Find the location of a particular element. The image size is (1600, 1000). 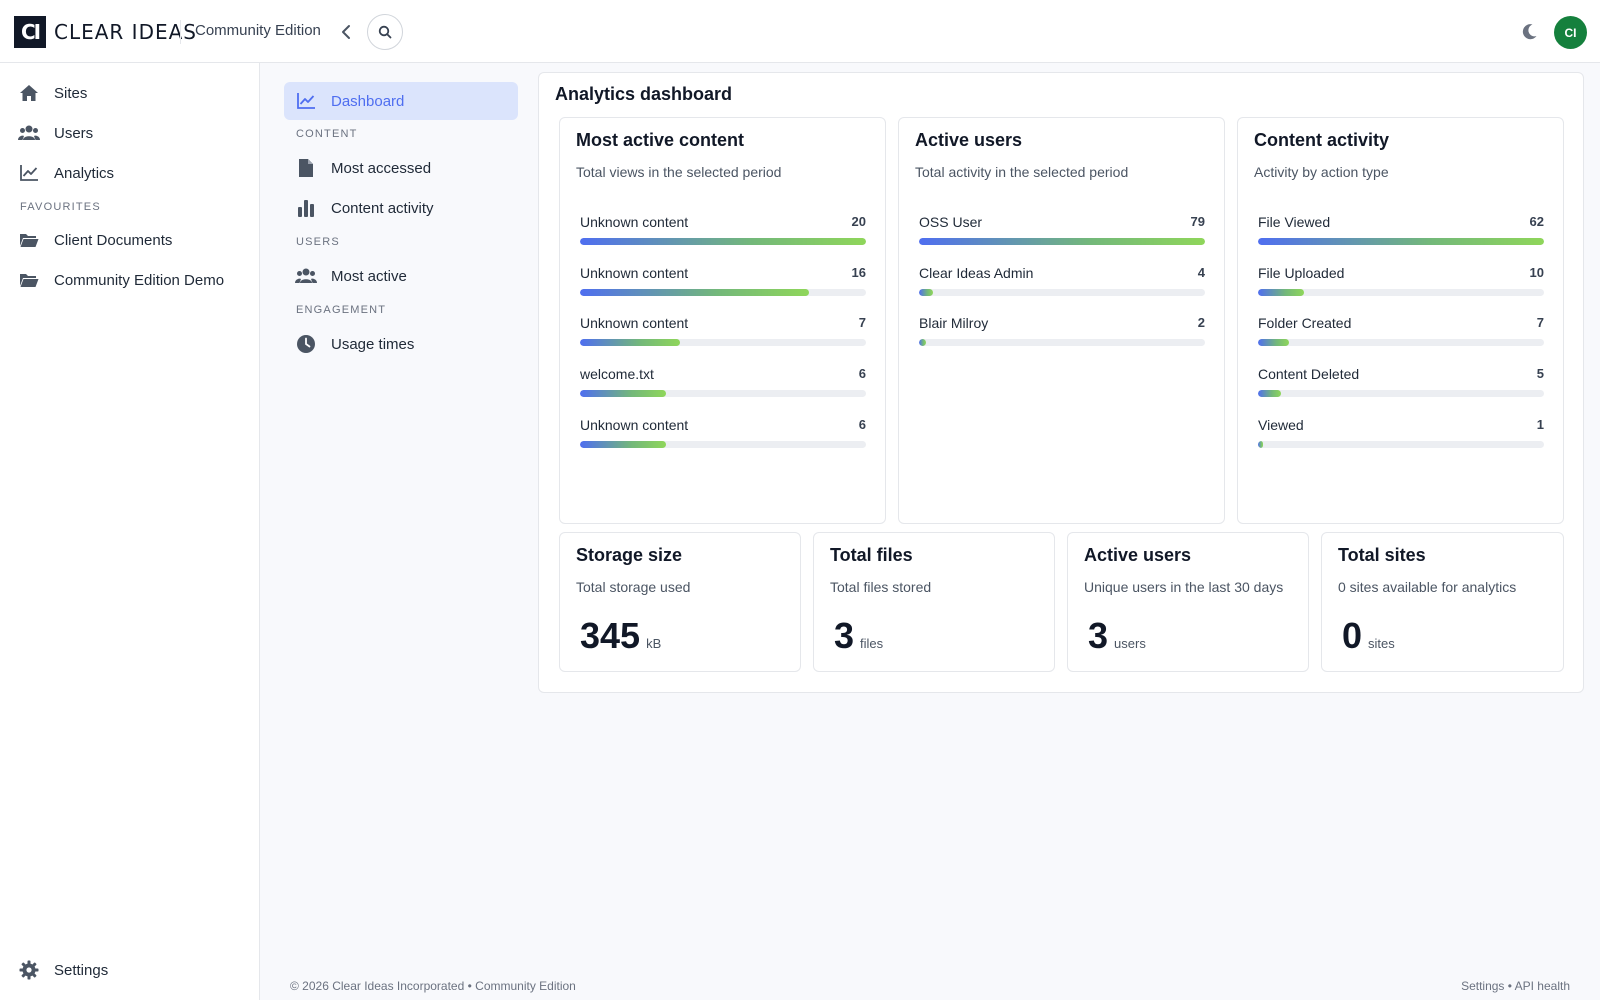

subnav-item-most-active: Most active is located at coordinates (351, 276).